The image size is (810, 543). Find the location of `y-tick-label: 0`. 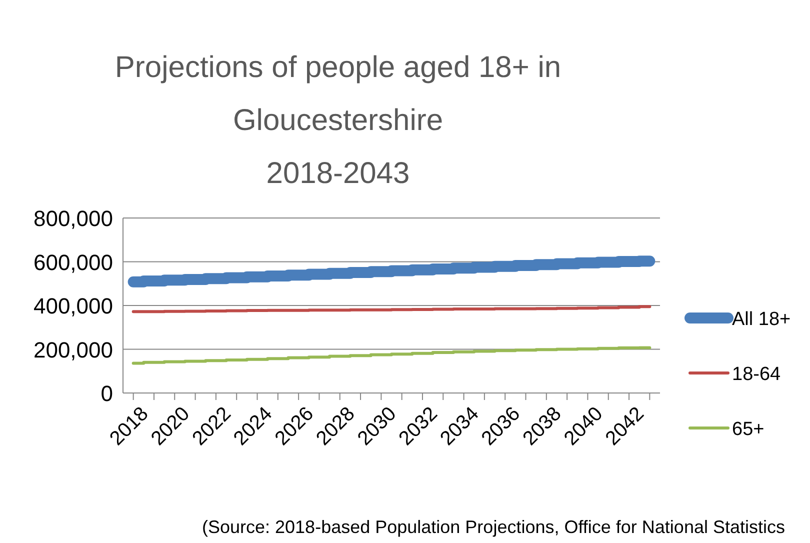

y-tick-label: 0 is located at coordinates (106, 393).